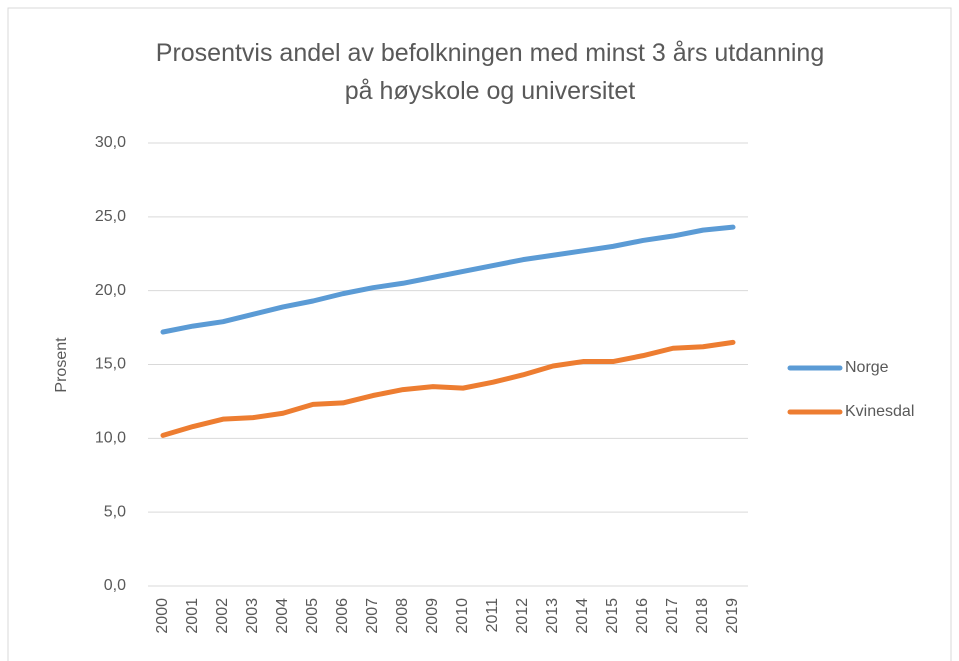  What do you see at coordinates (110, 216) in the screenshot?
I see `y-tick-label: 25,0` at bounding box center [110, 216].